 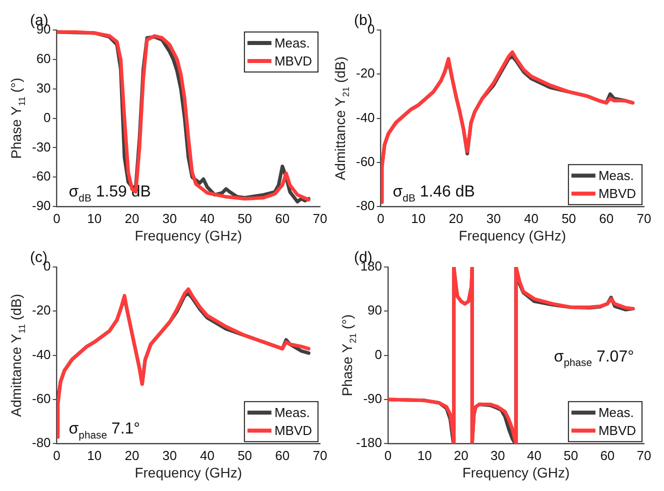 What do you see at coordinates (369, 442) in the screenshot?
I see `y-tick-label: -180` at bounding box center [369, 442].